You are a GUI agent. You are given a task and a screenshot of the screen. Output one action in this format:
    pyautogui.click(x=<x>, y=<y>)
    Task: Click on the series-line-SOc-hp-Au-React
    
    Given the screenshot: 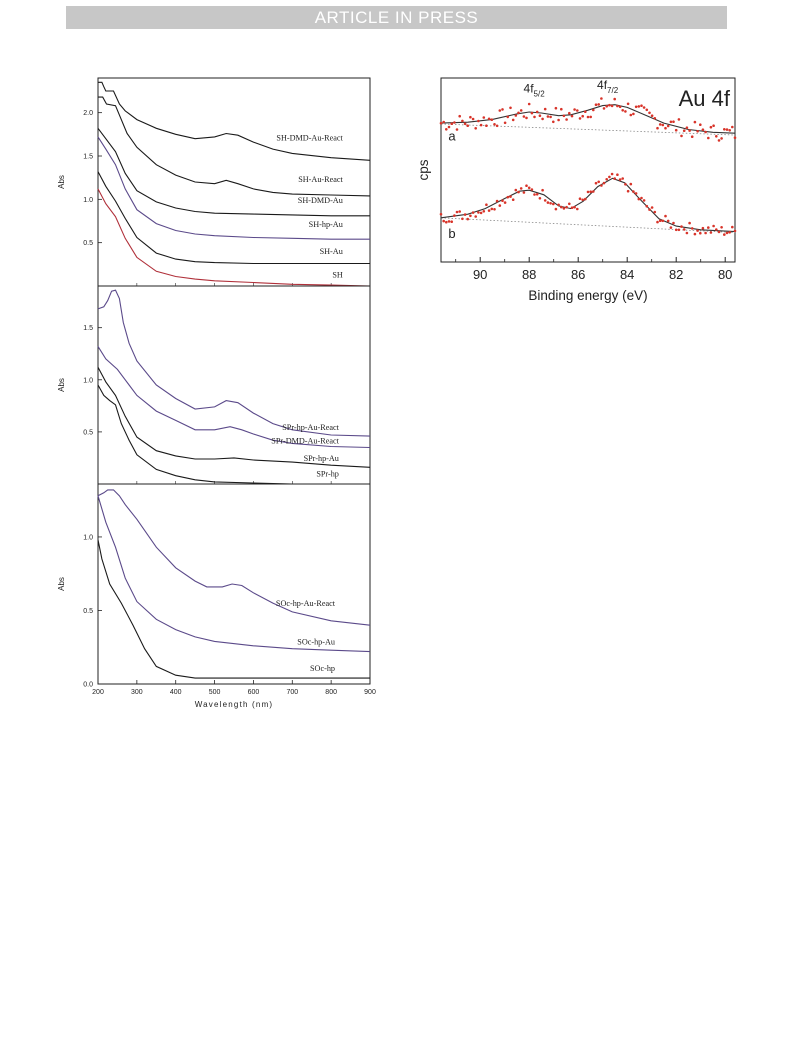 What is the action you would take?
    pyautogui.click(x=234, y=557)
    